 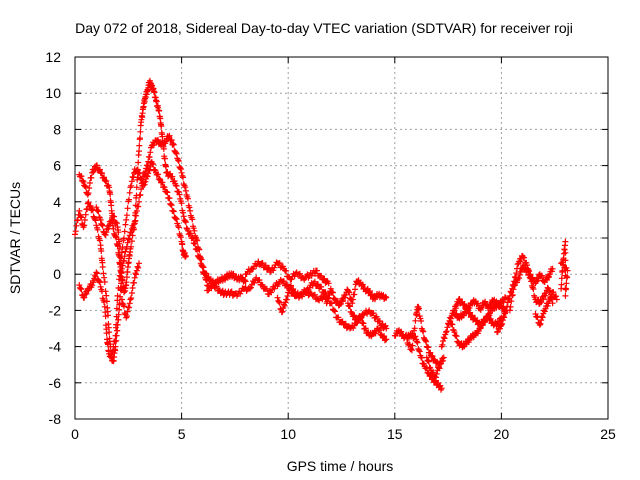 What do you see at coordinates (502, 434) in the screenshot?
I see `x-tick-label: 20` at bounding box center [502, 434].